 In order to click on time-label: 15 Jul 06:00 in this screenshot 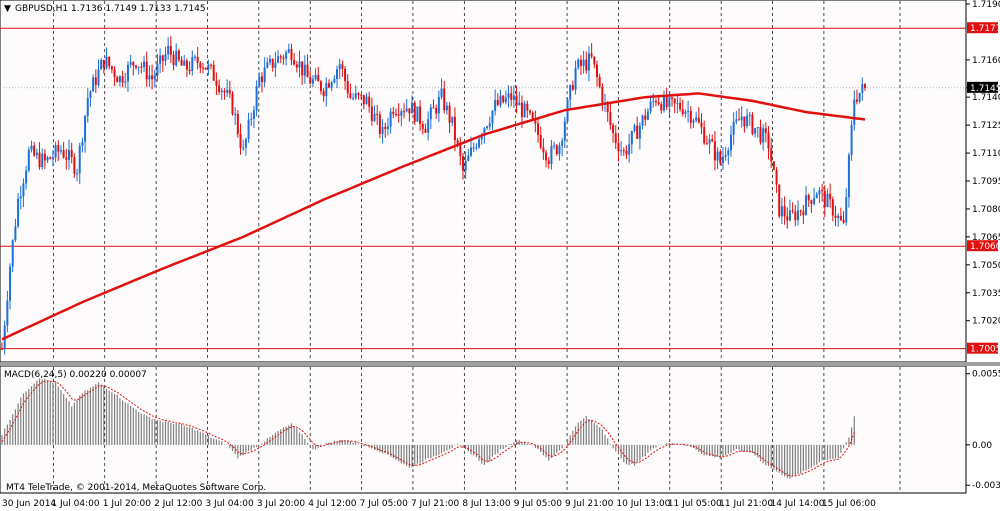, I will do `click(849, 504)`.